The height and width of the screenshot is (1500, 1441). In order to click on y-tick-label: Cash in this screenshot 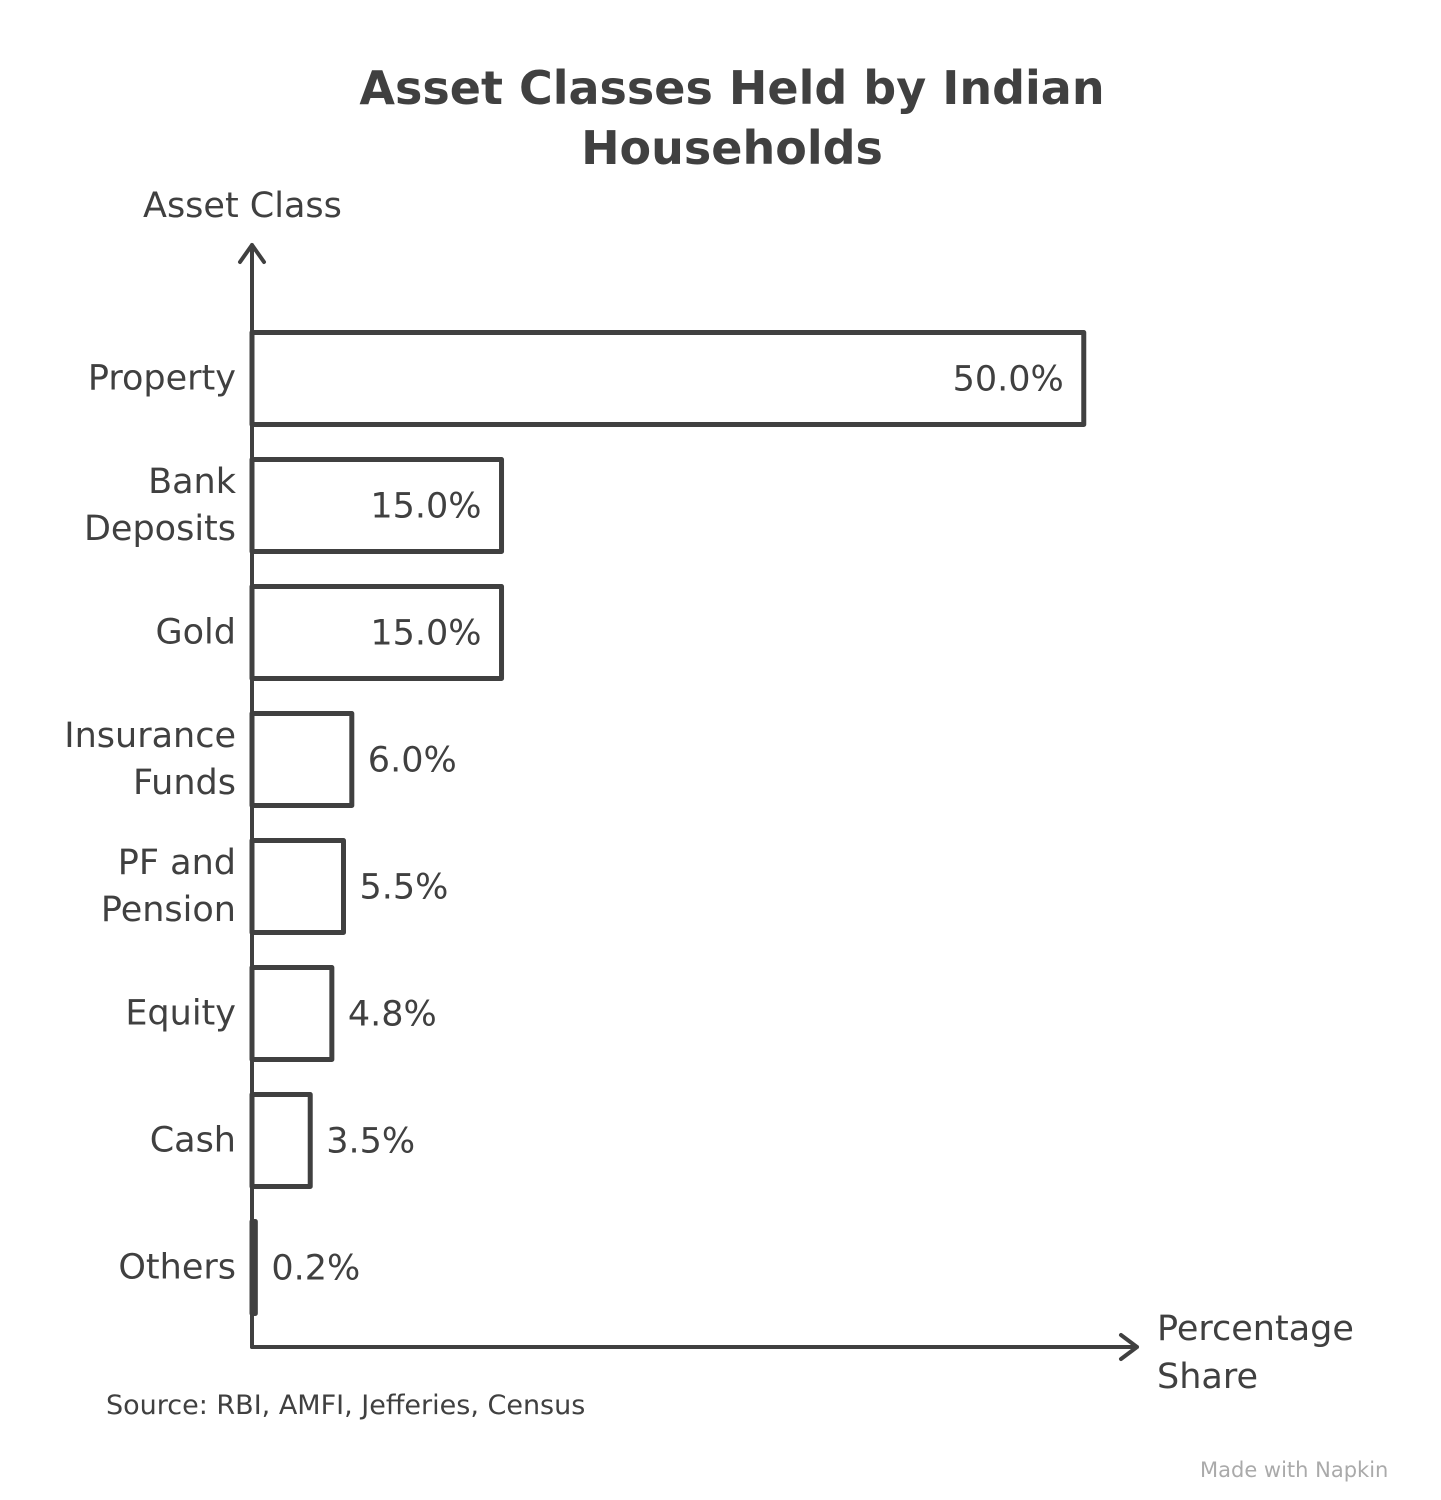, I will do `click(192, 1140)`.